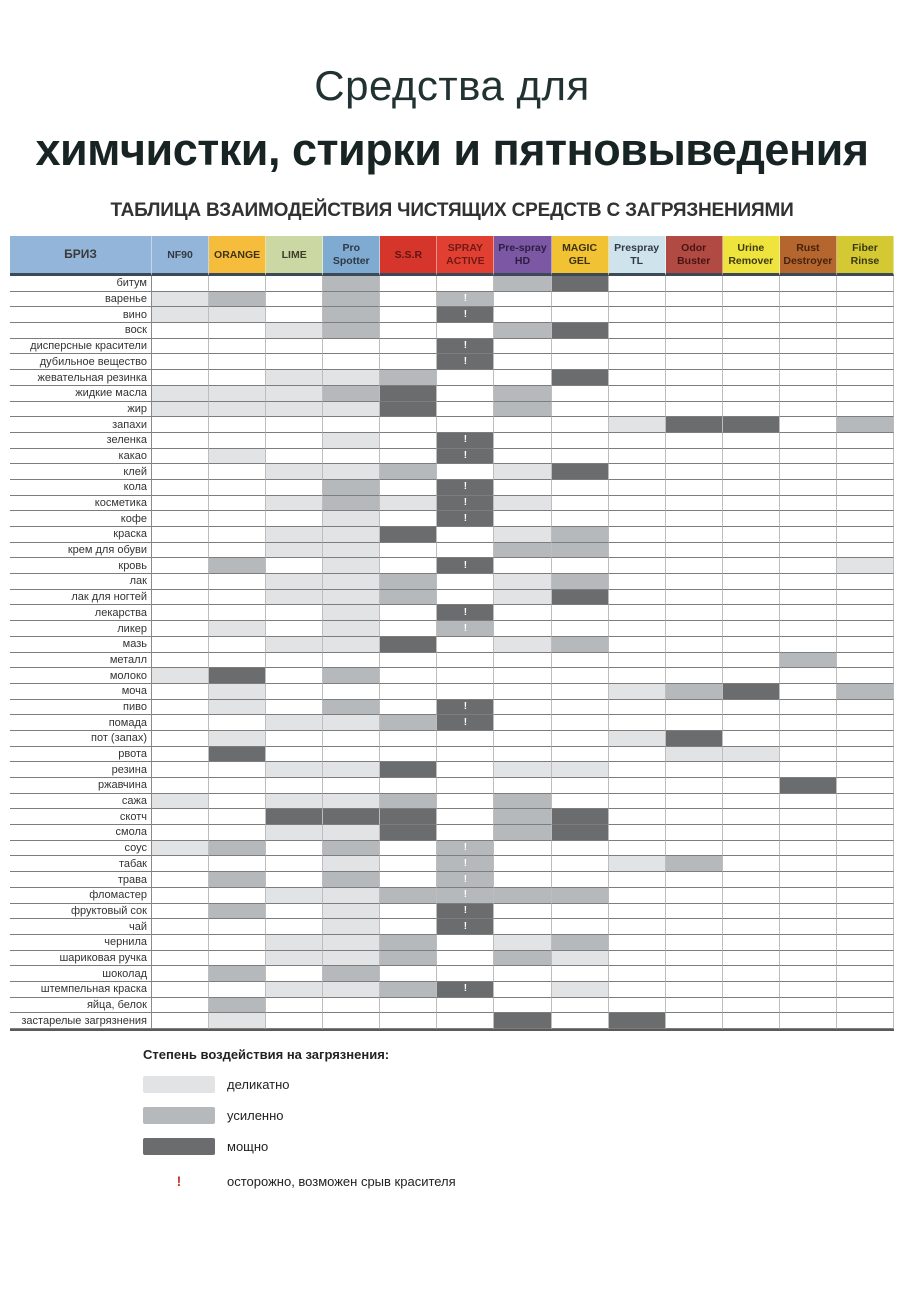  Describe the element at coordinates (523, 1181) in the screenshot. I see `legend-item-caution: ! осторожно, возможен срыв красителя` at that location.